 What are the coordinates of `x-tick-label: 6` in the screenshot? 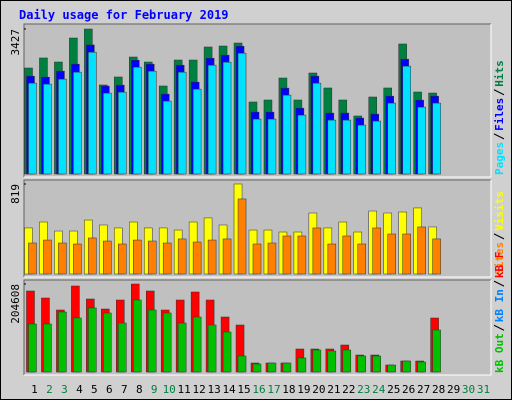 It's located at (109, 389).